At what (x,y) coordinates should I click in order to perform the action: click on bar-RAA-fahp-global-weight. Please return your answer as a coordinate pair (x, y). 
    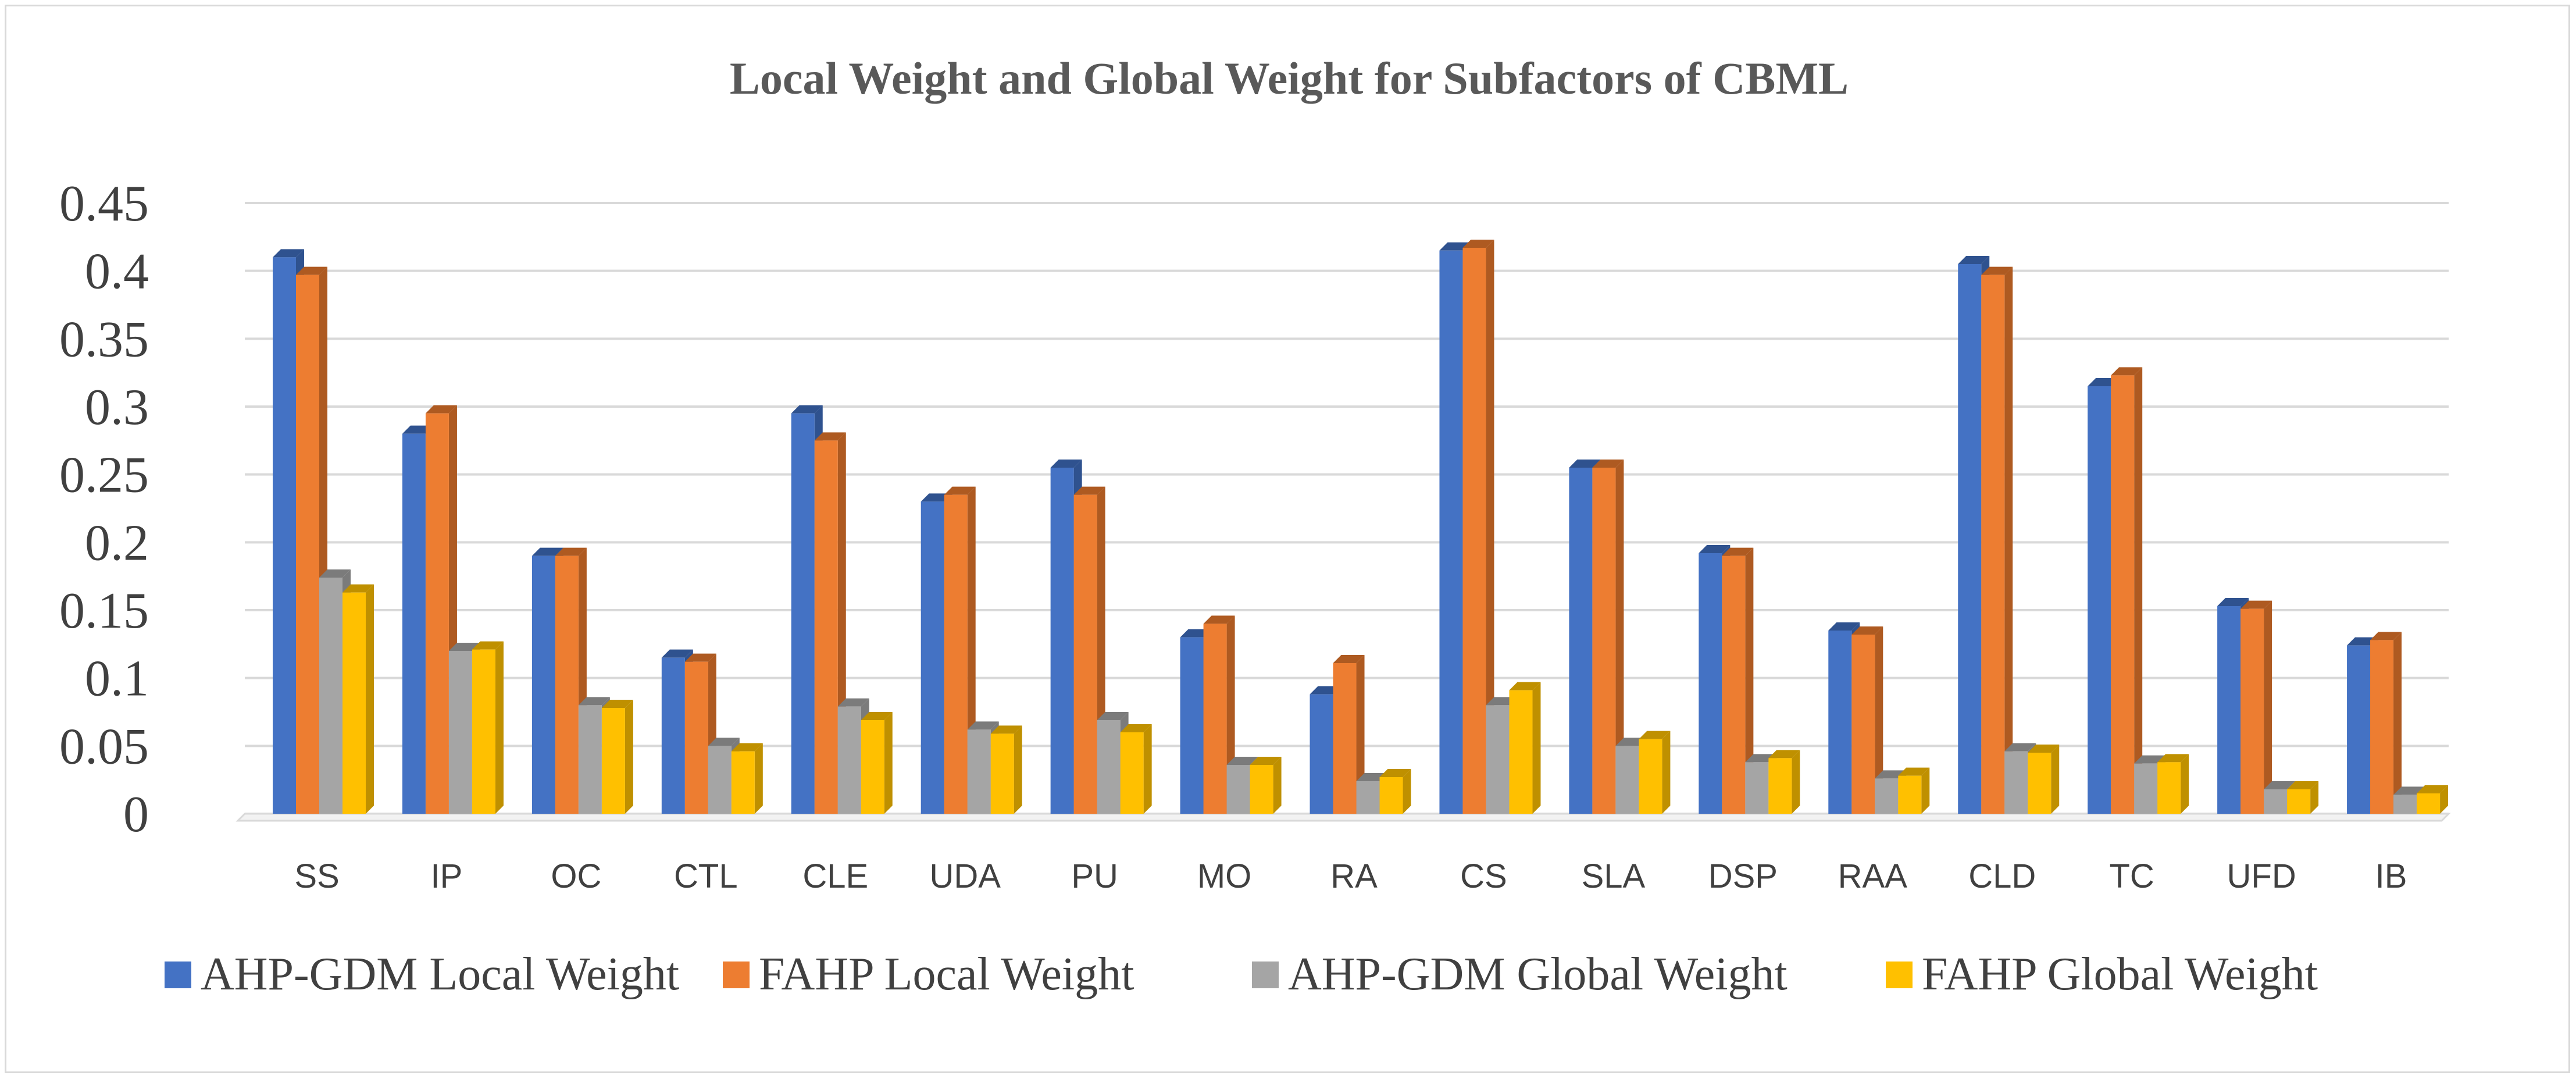
    Looking at the image, I should click on (1914, 790).